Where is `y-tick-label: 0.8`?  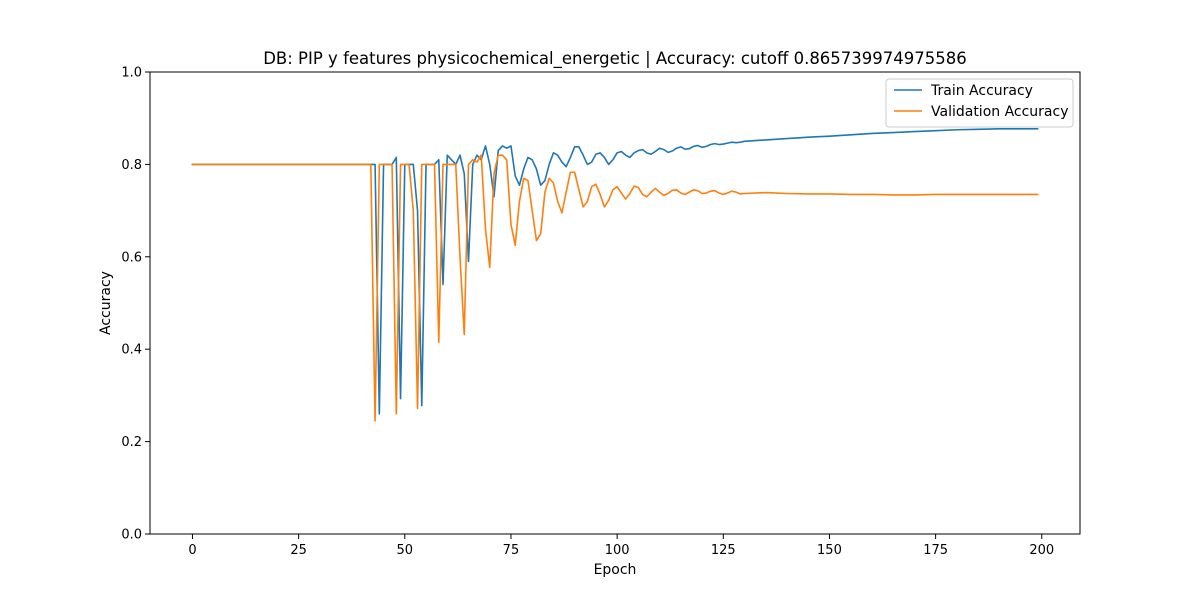 y-tick-label: 0.8 is located at coordinates (131, 165).